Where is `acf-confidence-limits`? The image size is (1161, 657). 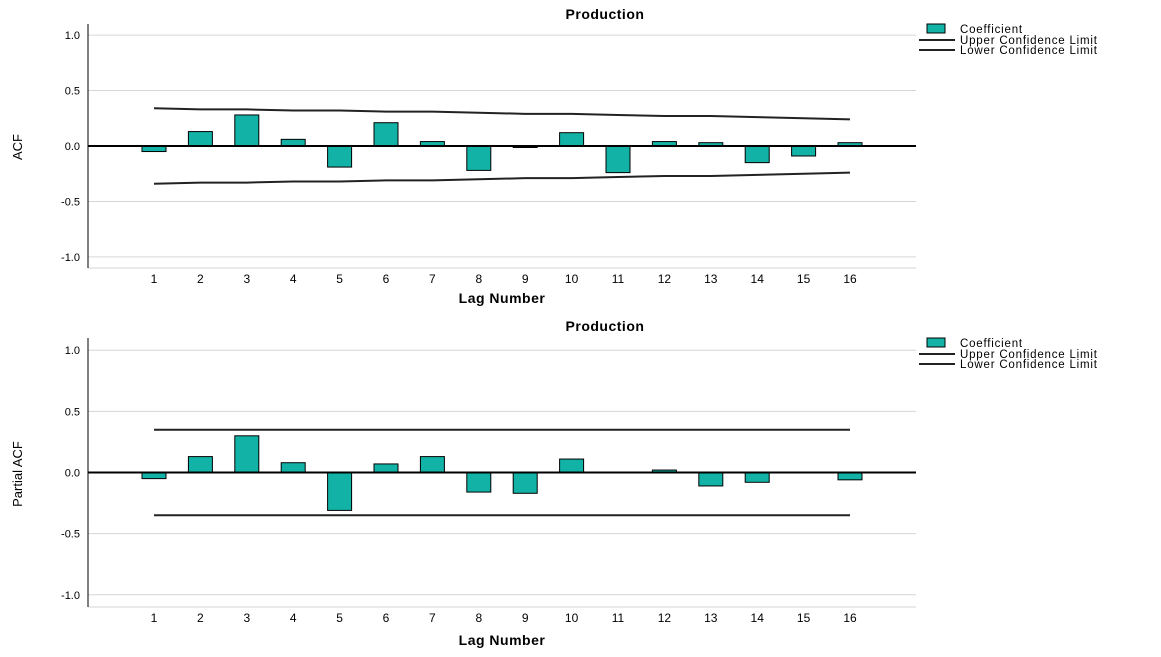 acf-confidence-limits is located at coordinates (502, 146).